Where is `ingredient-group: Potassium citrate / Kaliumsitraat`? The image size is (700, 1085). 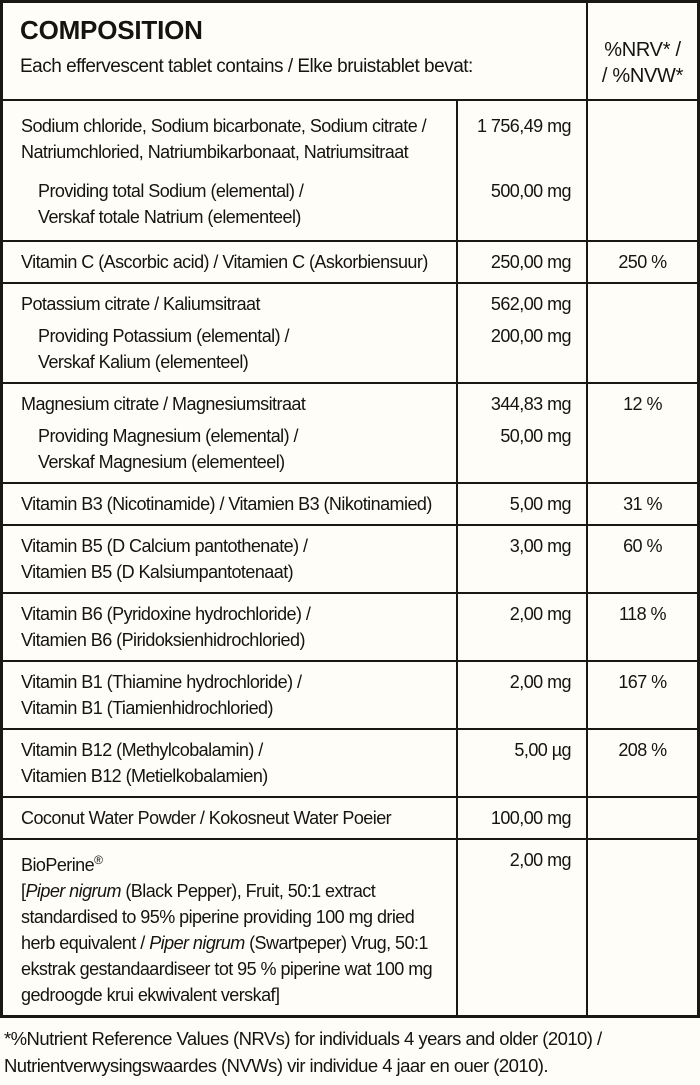 ingredient-group: Potassium citrate / Kaliumsitraat is located at coordinates (236, 304).